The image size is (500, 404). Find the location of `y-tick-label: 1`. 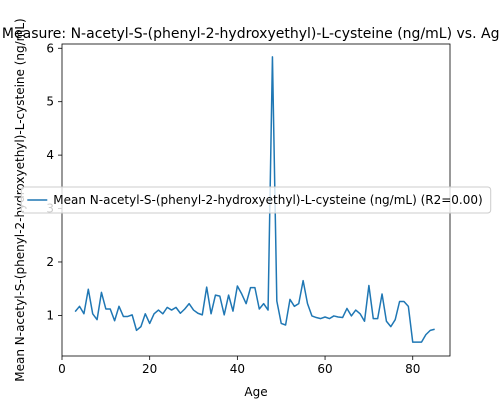

y-tick-label: 1 is located at coordinates (50, 315).